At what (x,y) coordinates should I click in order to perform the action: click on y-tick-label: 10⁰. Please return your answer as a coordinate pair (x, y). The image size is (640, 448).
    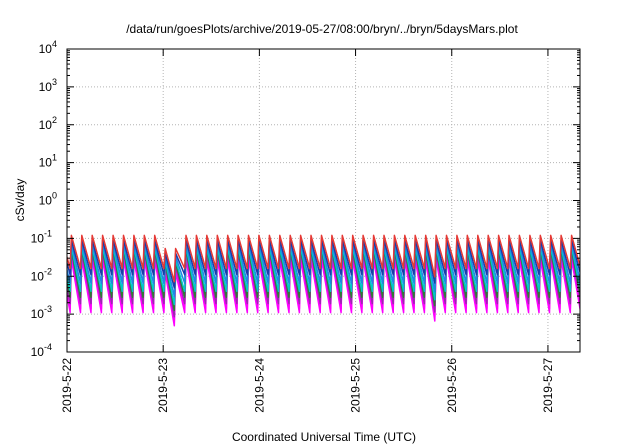
    Looking at the image, I should click on (48, 199).